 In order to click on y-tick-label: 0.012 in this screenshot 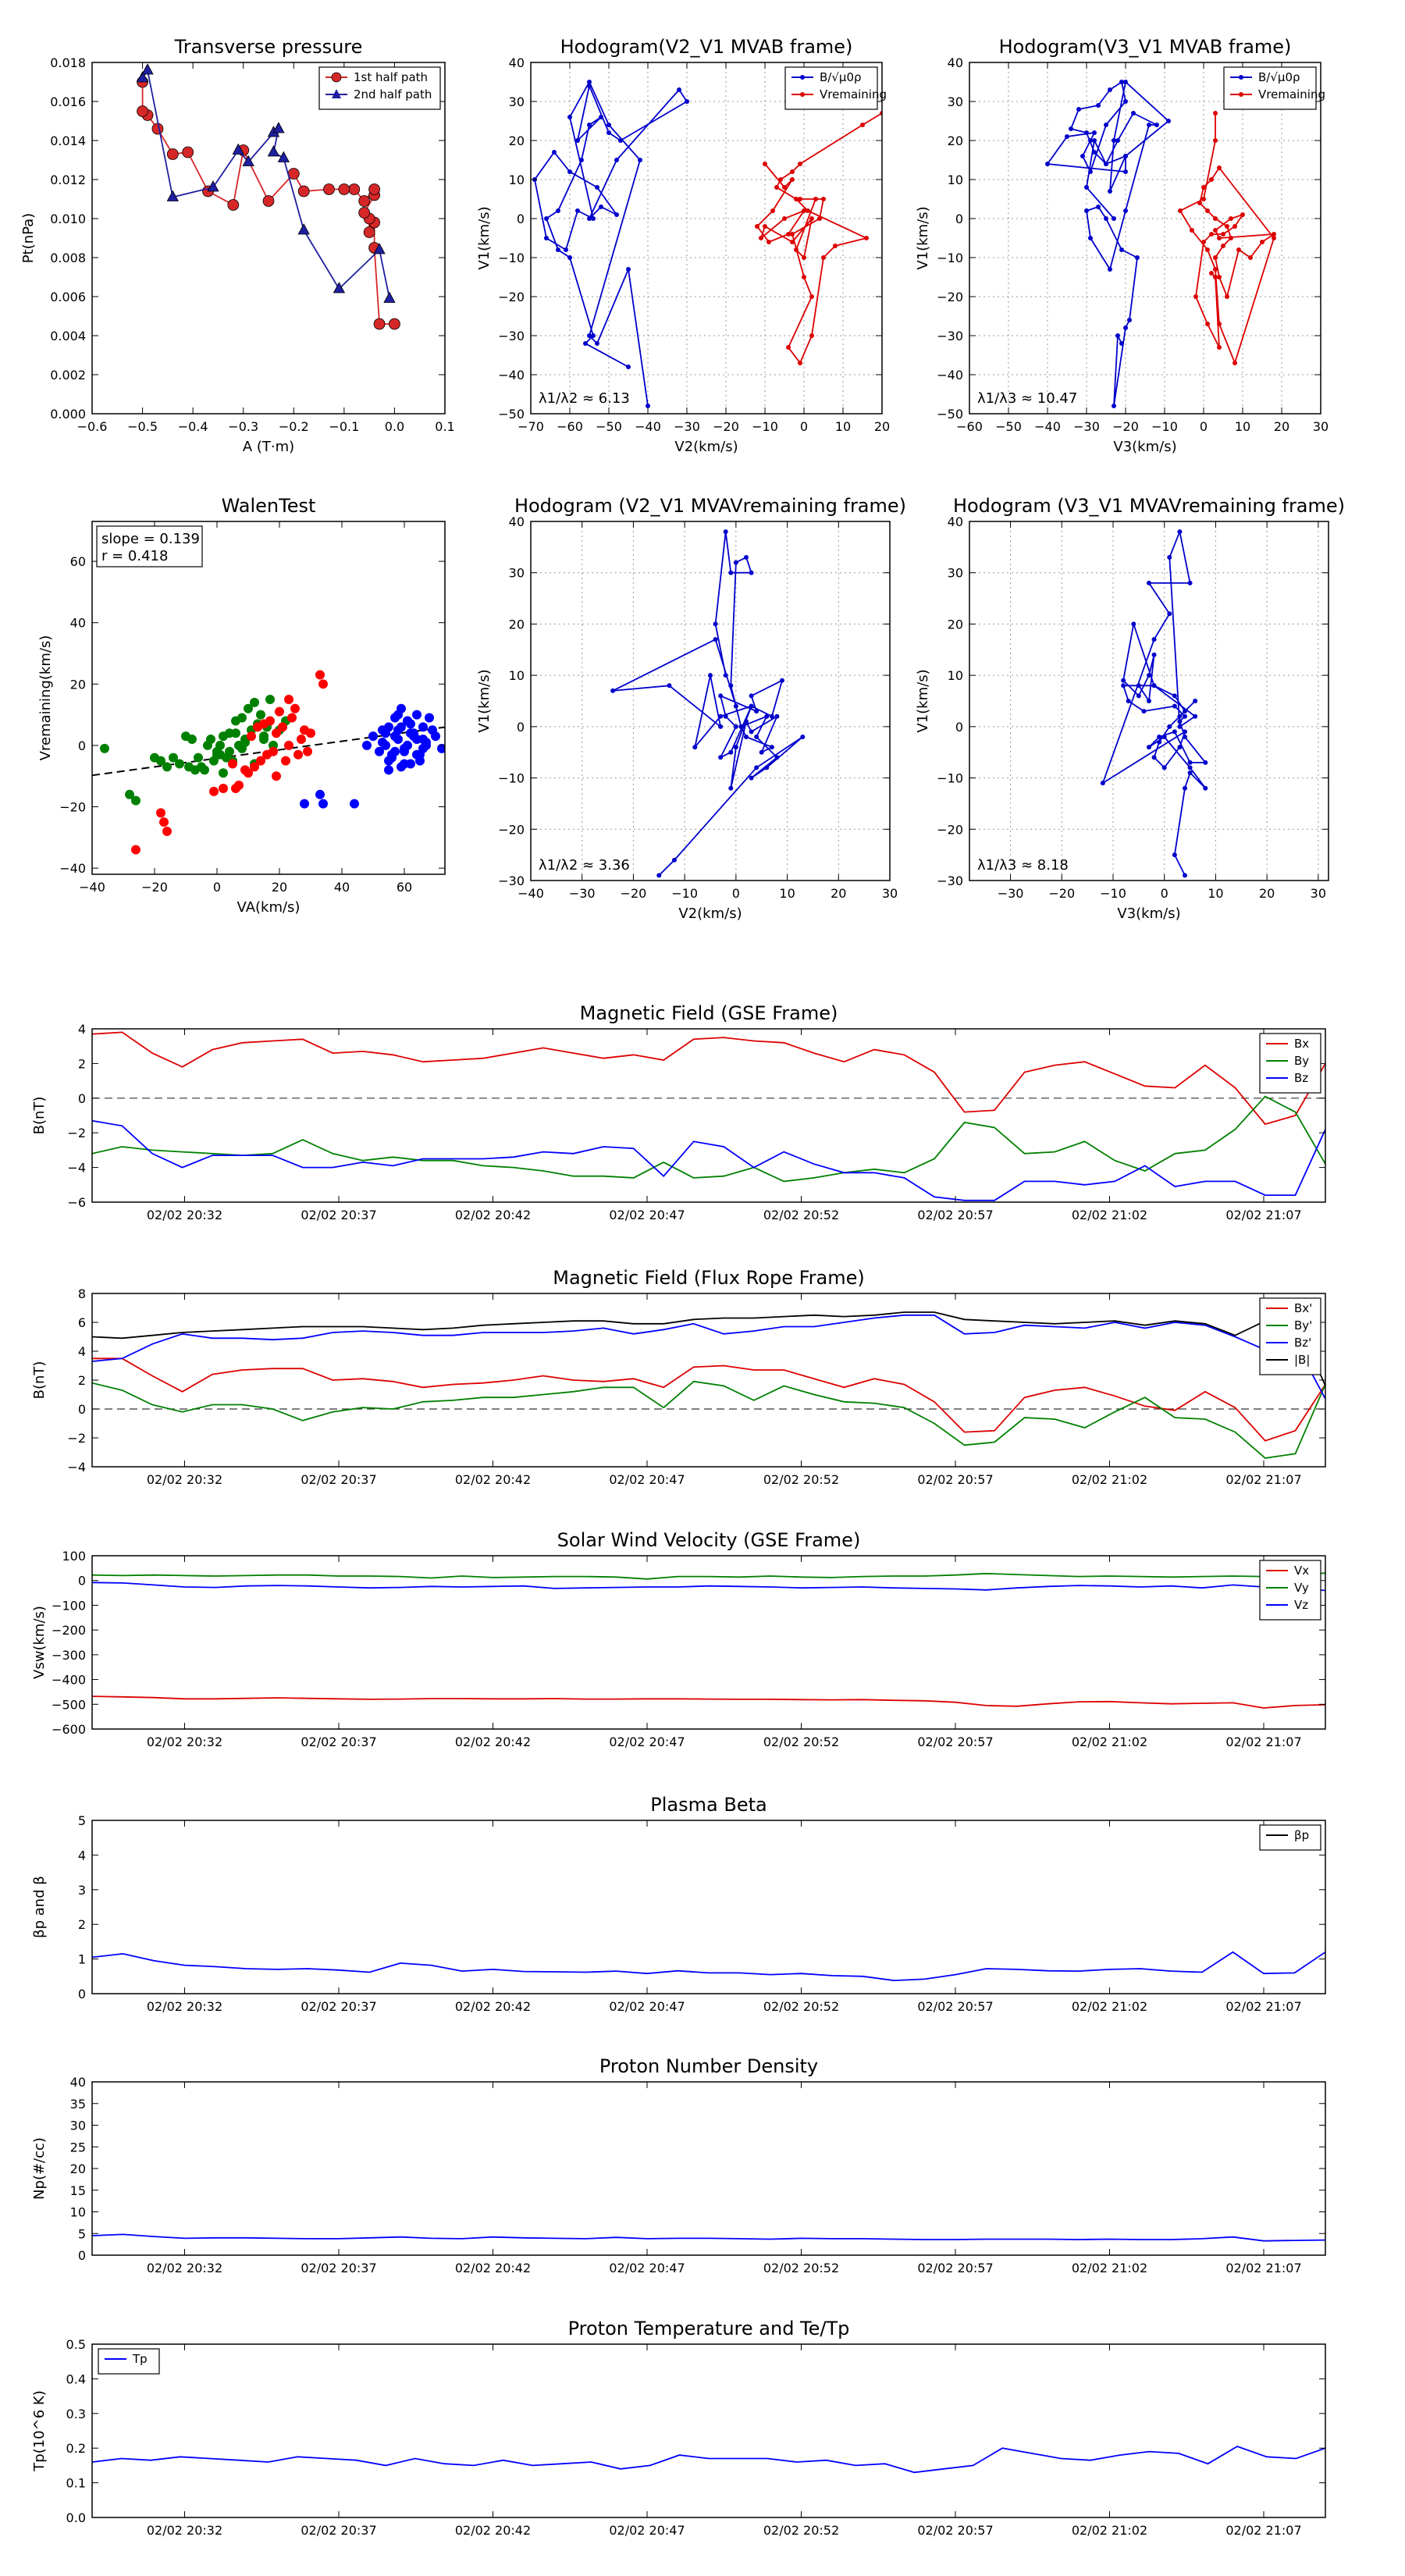, I will do `click(68, 180)`.